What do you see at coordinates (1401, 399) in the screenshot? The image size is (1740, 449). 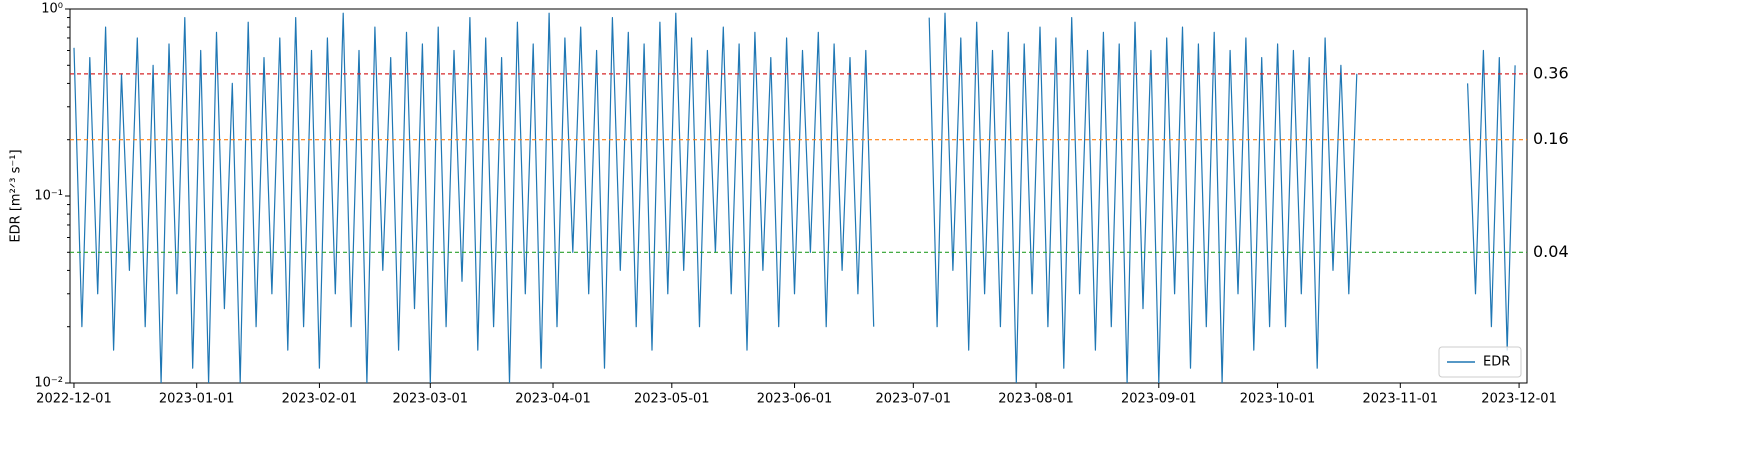 I see `x-tick-label: 2023-11-01` at bounding box center [1401, 399].